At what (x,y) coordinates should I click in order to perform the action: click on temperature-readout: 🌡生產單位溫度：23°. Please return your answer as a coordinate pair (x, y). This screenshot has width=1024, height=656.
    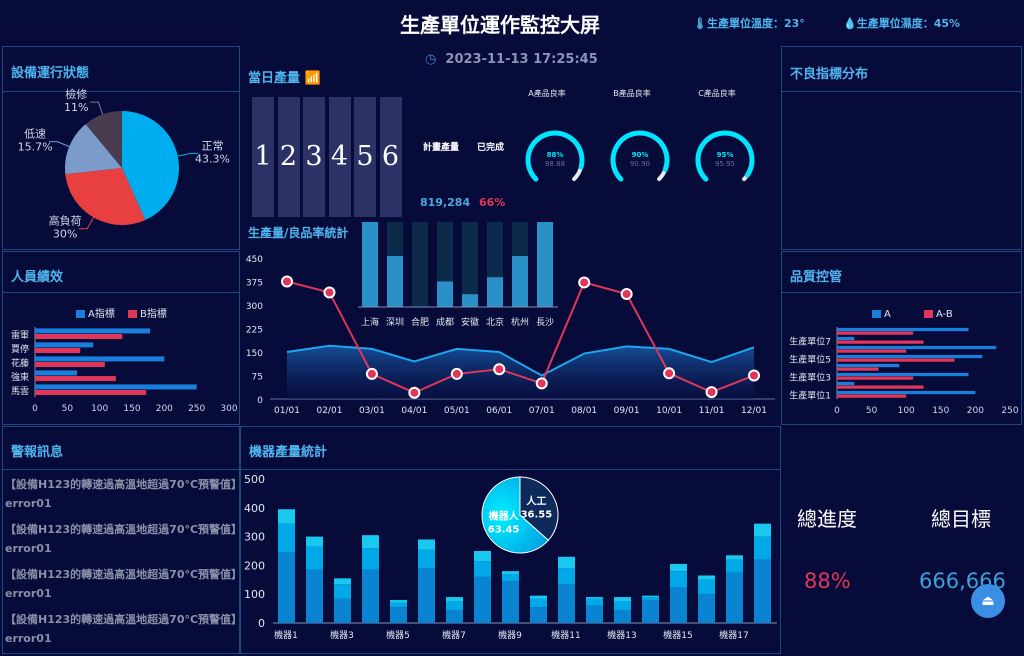
    Looking at the image, I should click on (749, 23).